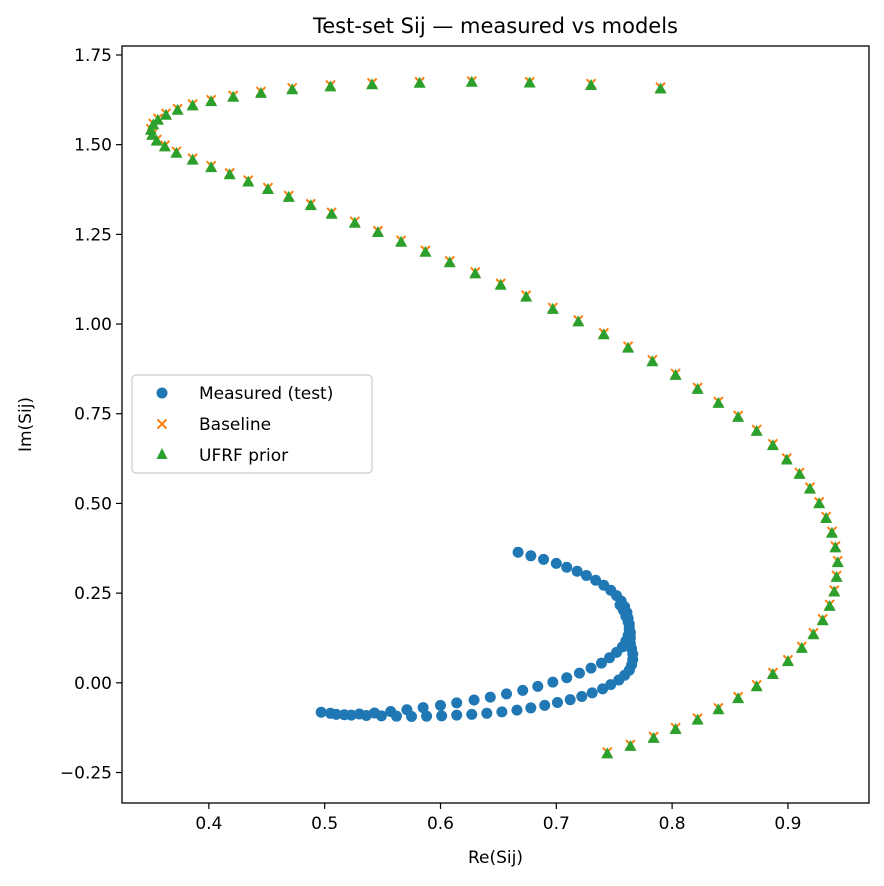 This screenshot has width=884, height=886. What do you see at coordinates (243, 456) in the screenshot?
I see `legend-label-ufrf: UFRF prior` at bounding box center [243, 456].